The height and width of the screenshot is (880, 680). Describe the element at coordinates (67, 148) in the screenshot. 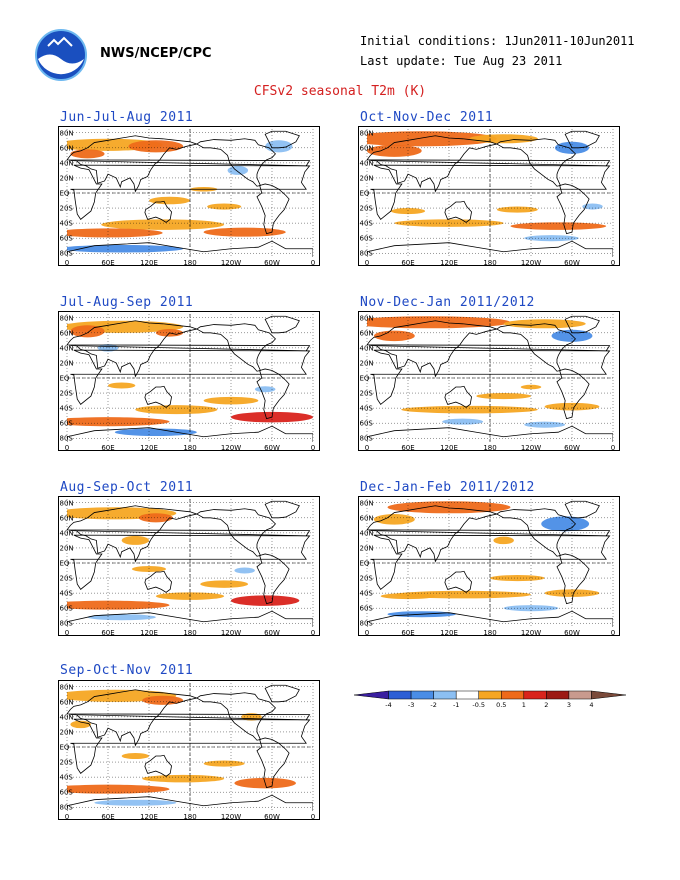

I see `lat-tick-label: 60N` at that location.